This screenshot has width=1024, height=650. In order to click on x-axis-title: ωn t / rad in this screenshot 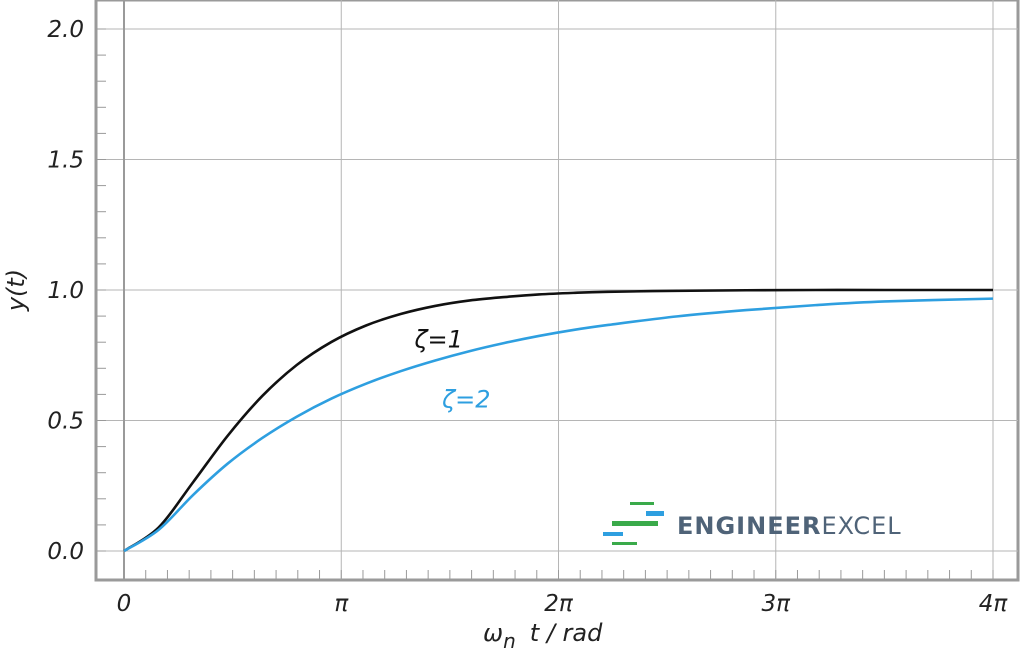, I will do `click(543, 634)`.